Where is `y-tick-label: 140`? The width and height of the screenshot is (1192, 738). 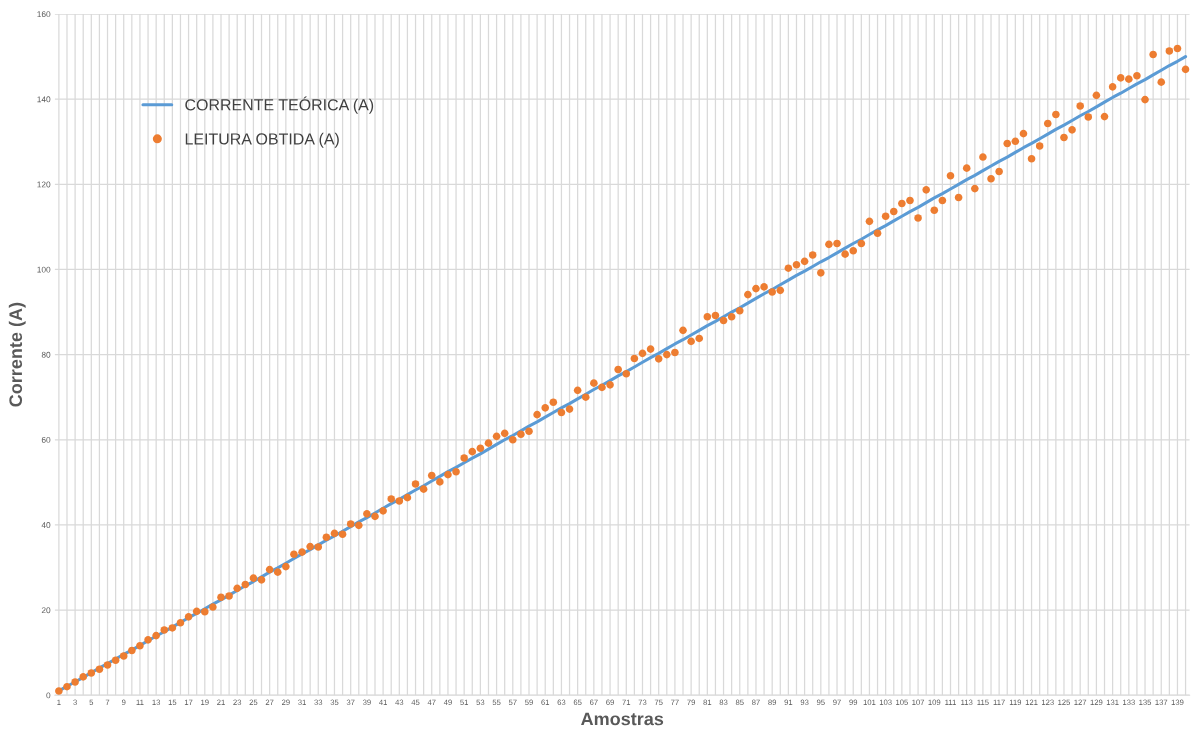
y-tick-label: 140 is located at coordinates (44, 99).